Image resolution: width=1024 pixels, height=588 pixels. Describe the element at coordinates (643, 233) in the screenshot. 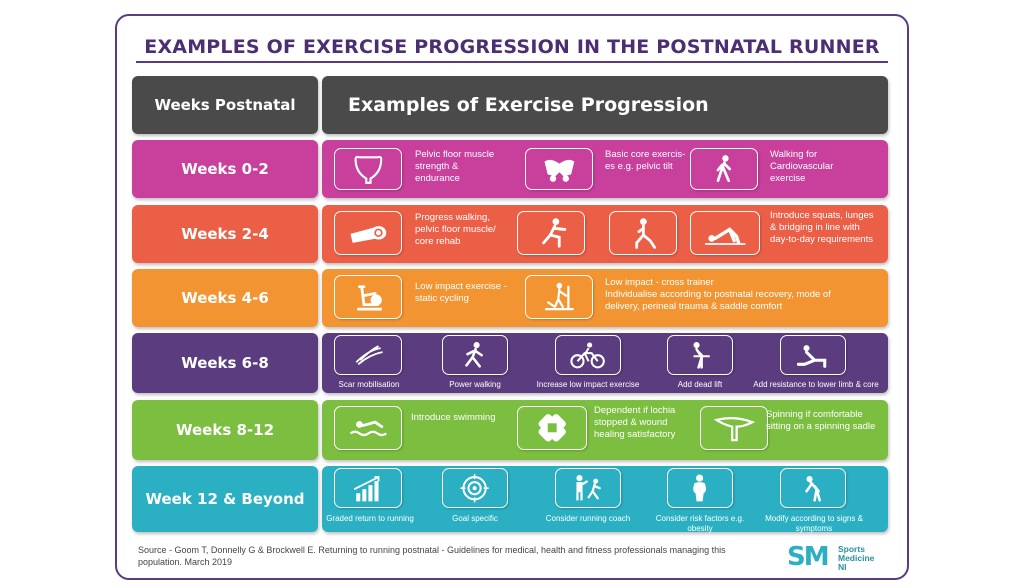

I see `lunge-icon` at that location.